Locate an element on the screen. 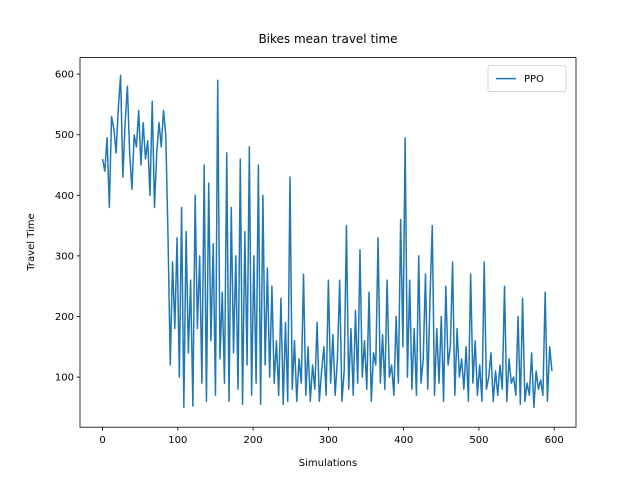 This screenshot has width=640, height=480. y-tick-label: 400 is located at coordinates (64, 196).